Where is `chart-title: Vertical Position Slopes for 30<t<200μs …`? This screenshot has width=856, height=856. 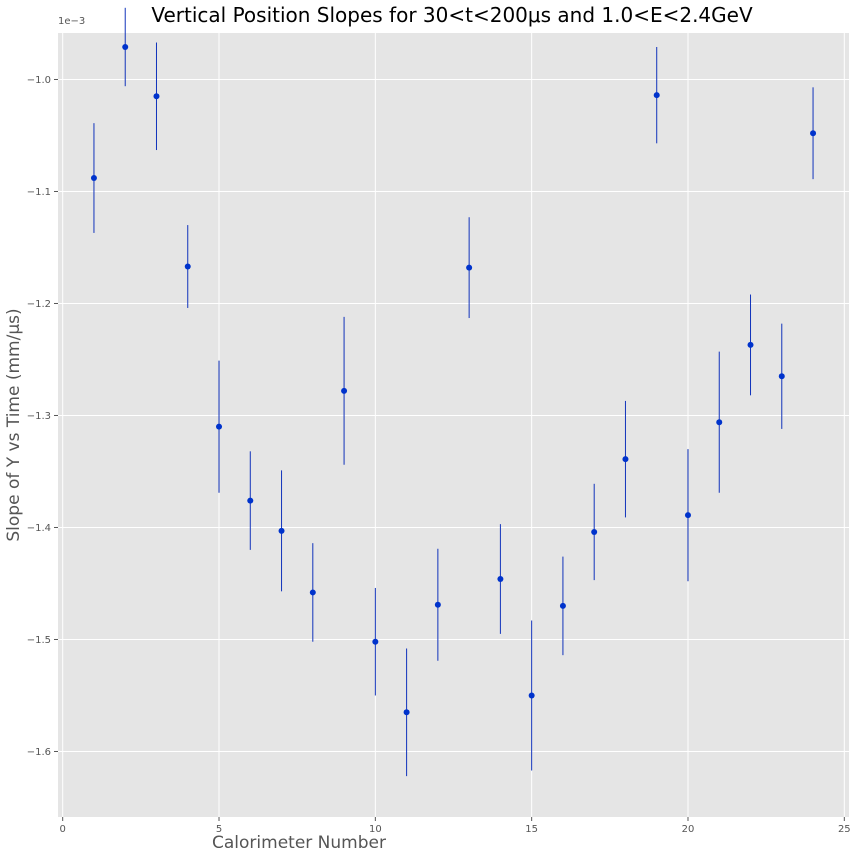
chart-title: Vertical Position Slopes for 30<t<200μs … is located at coordinates (452, 15).